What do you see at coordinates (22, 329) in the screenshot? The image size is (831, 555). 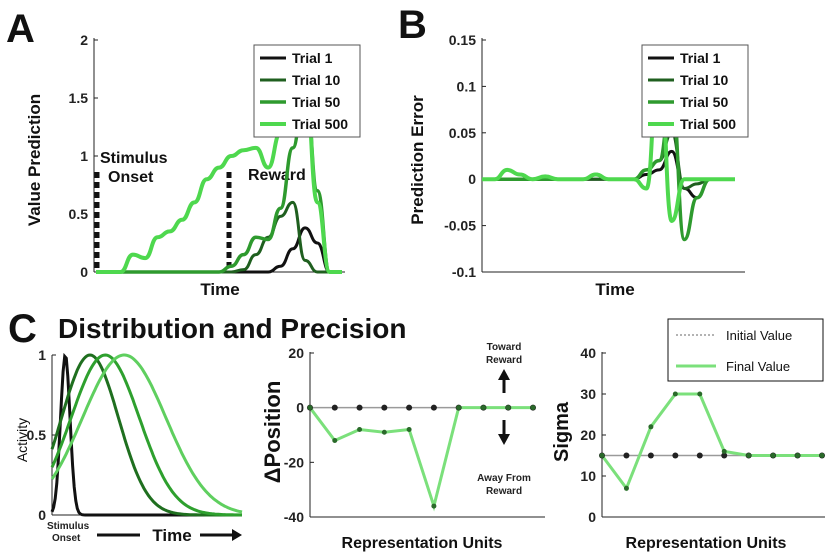 I see `panel-letter-c: C` at bounding box center [22, 329].